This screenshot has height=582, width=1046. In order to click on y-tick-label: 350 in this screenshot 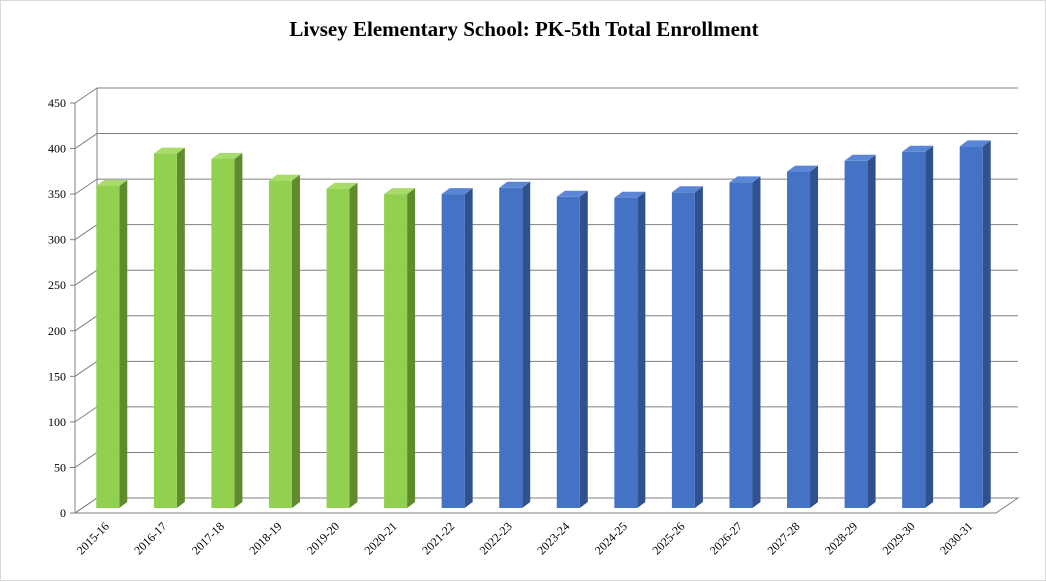, I will do `click(57, 194)`.